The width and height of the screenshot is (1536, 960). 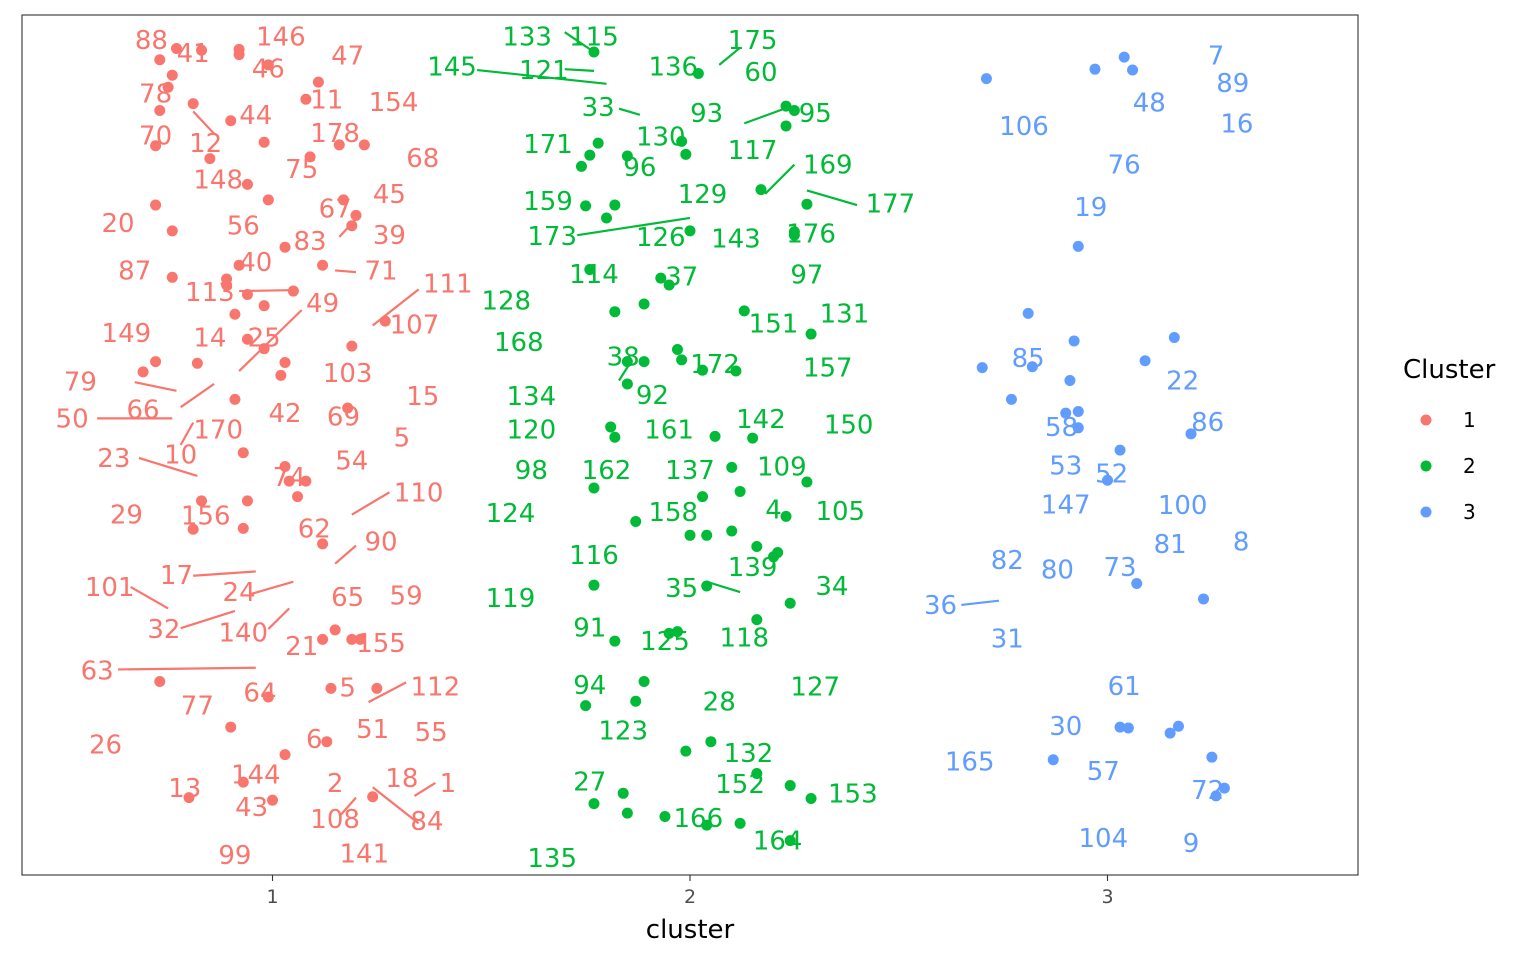 I want to click on point-label-cluster-1: 149, so click(x=127, y=334).